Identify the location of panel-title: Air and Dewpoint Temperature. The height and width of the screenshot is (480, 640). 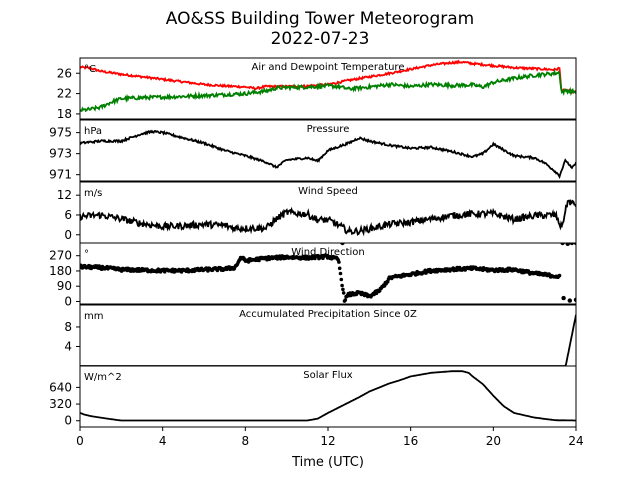
(328, 67).